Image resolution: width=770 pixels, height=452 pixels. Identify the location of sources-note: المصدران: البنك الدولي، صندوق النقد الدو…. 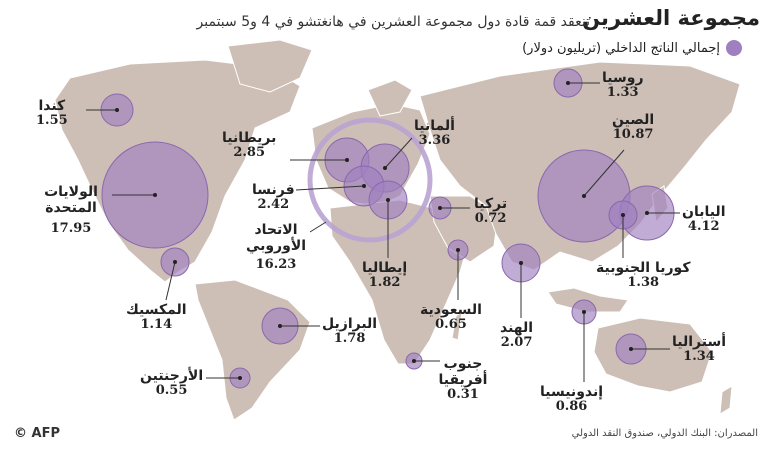
(664, 433).